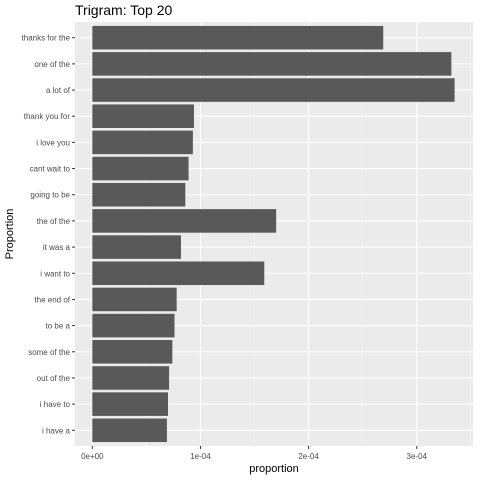 This screenshot has width=480, height=480. Describe the element at coordinates (54, 221) in the screenshot. I see `y-tick-label: the of the` at that location.